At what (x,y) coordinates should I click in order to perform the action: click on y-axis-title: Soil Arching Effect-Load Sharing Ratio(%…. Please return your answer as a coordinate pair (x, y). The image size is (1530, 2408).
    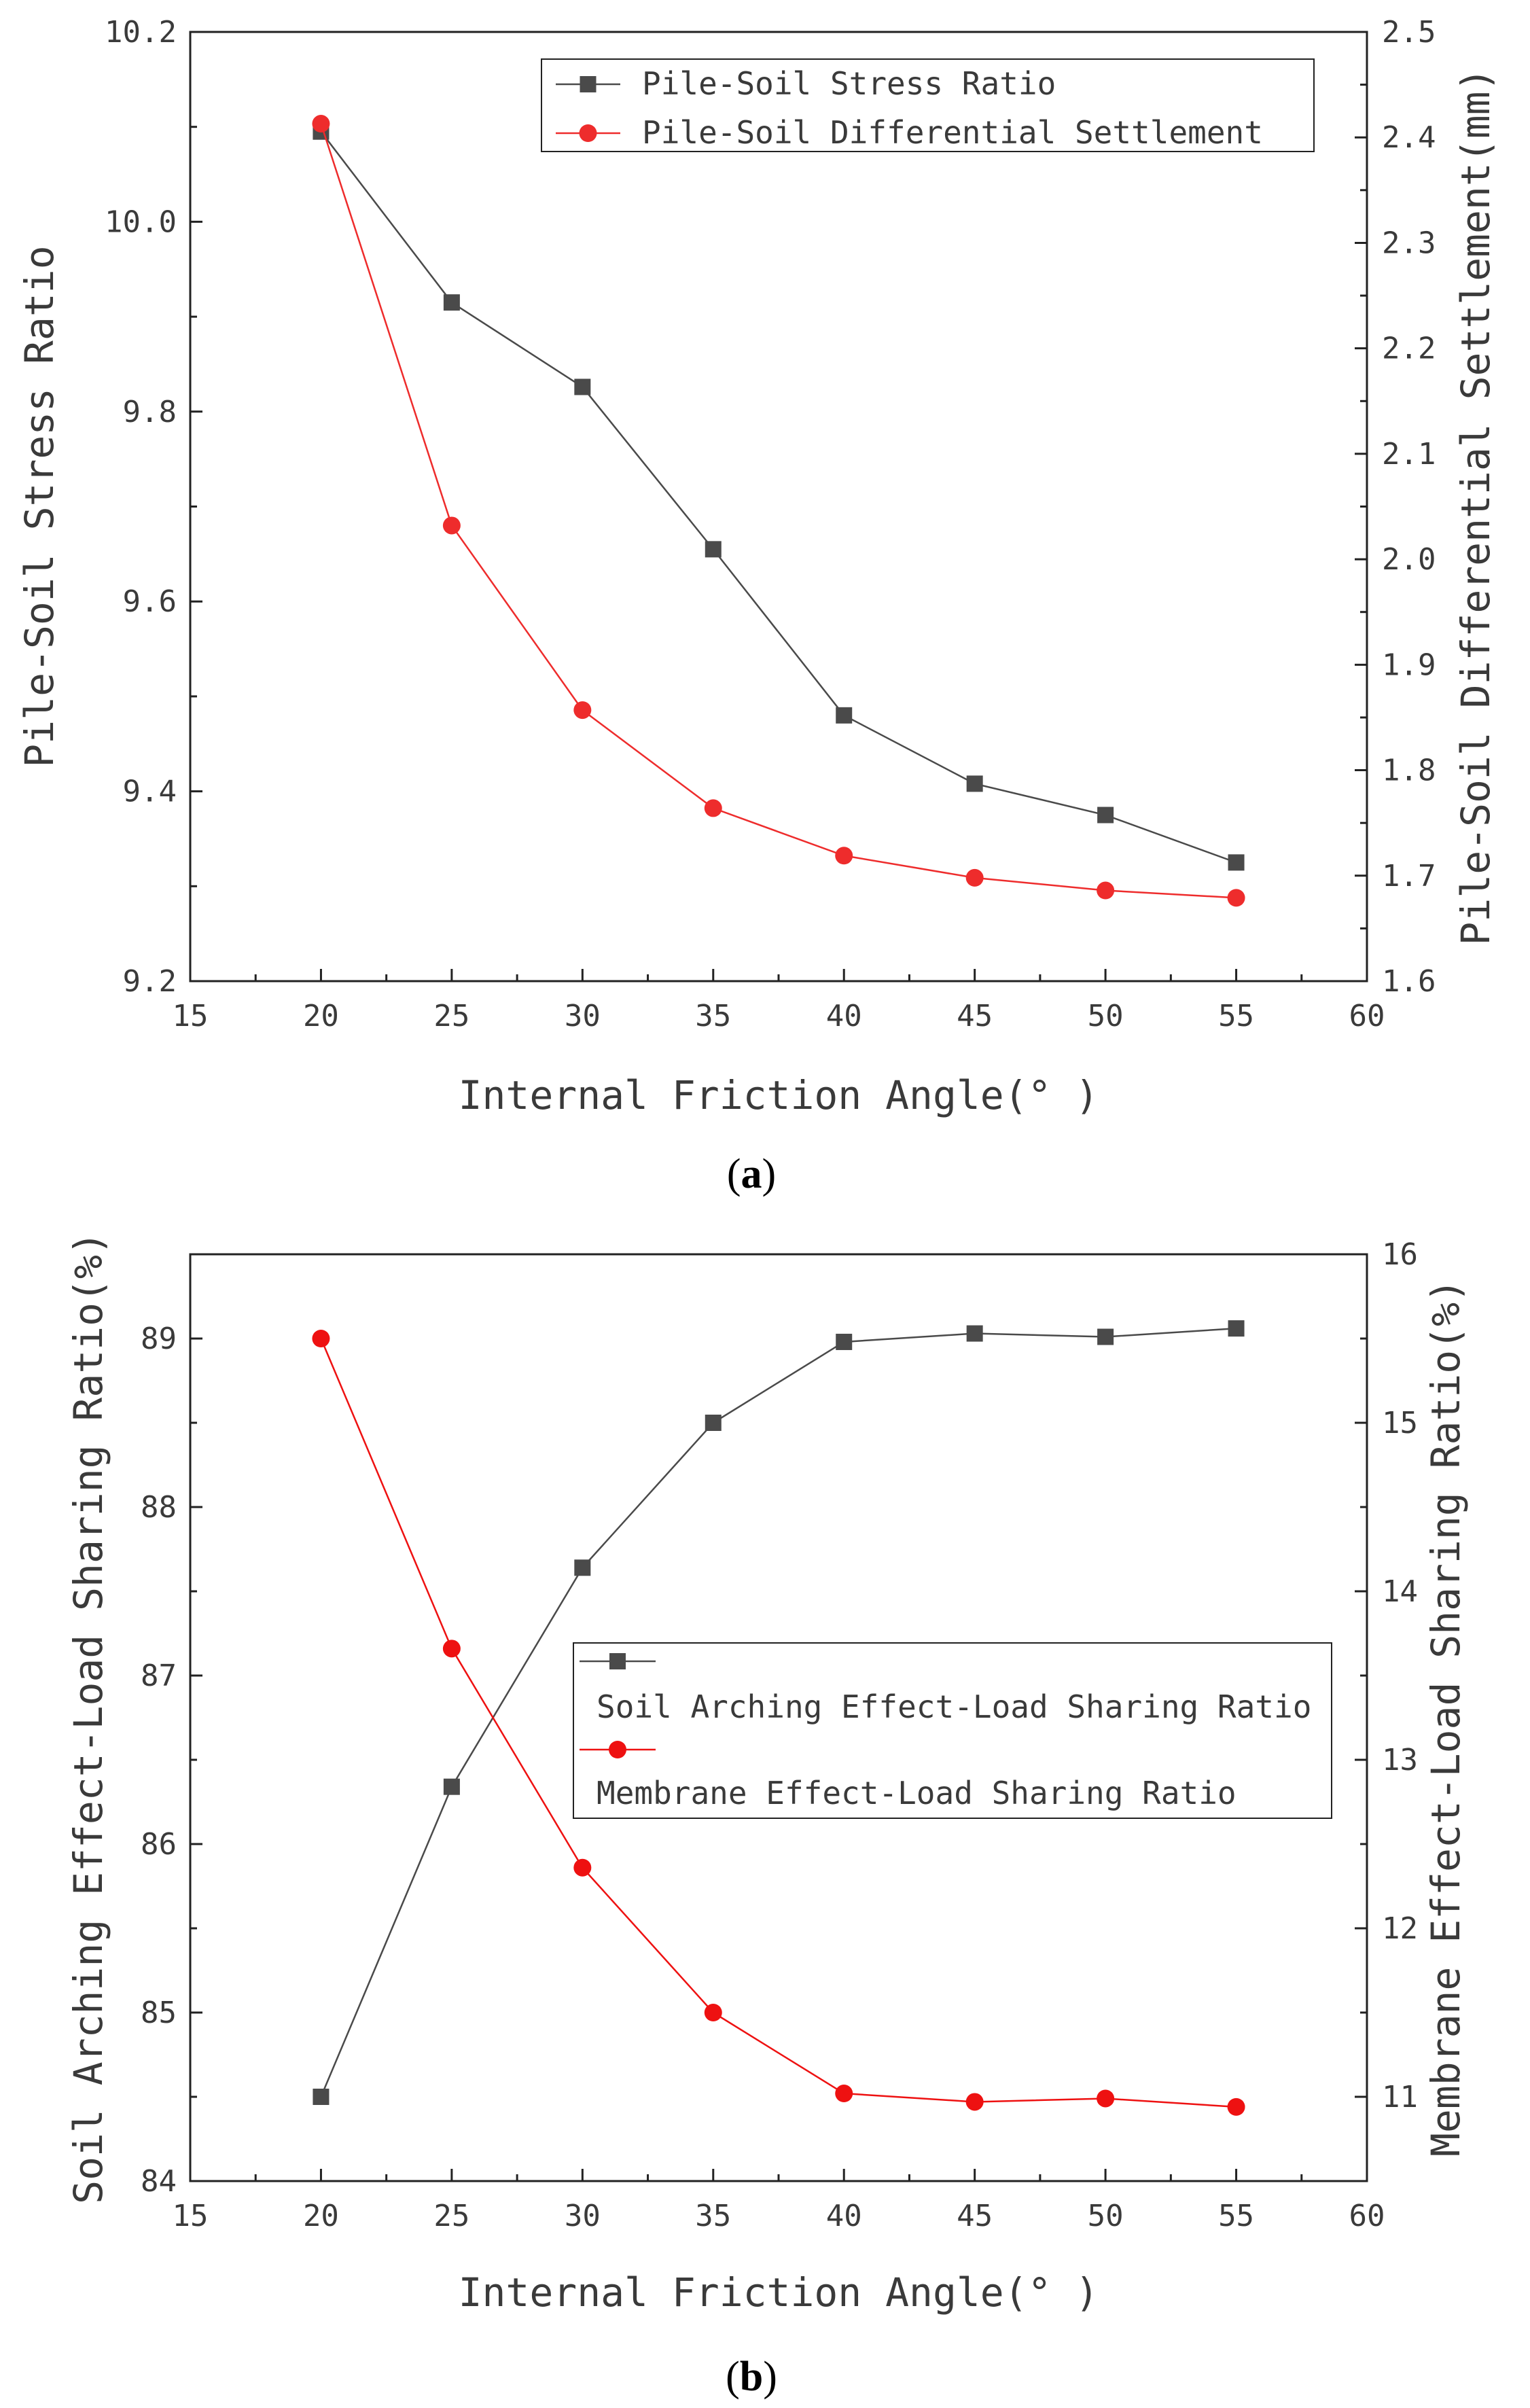
    Looking at the image, I should click on (88, 1717).